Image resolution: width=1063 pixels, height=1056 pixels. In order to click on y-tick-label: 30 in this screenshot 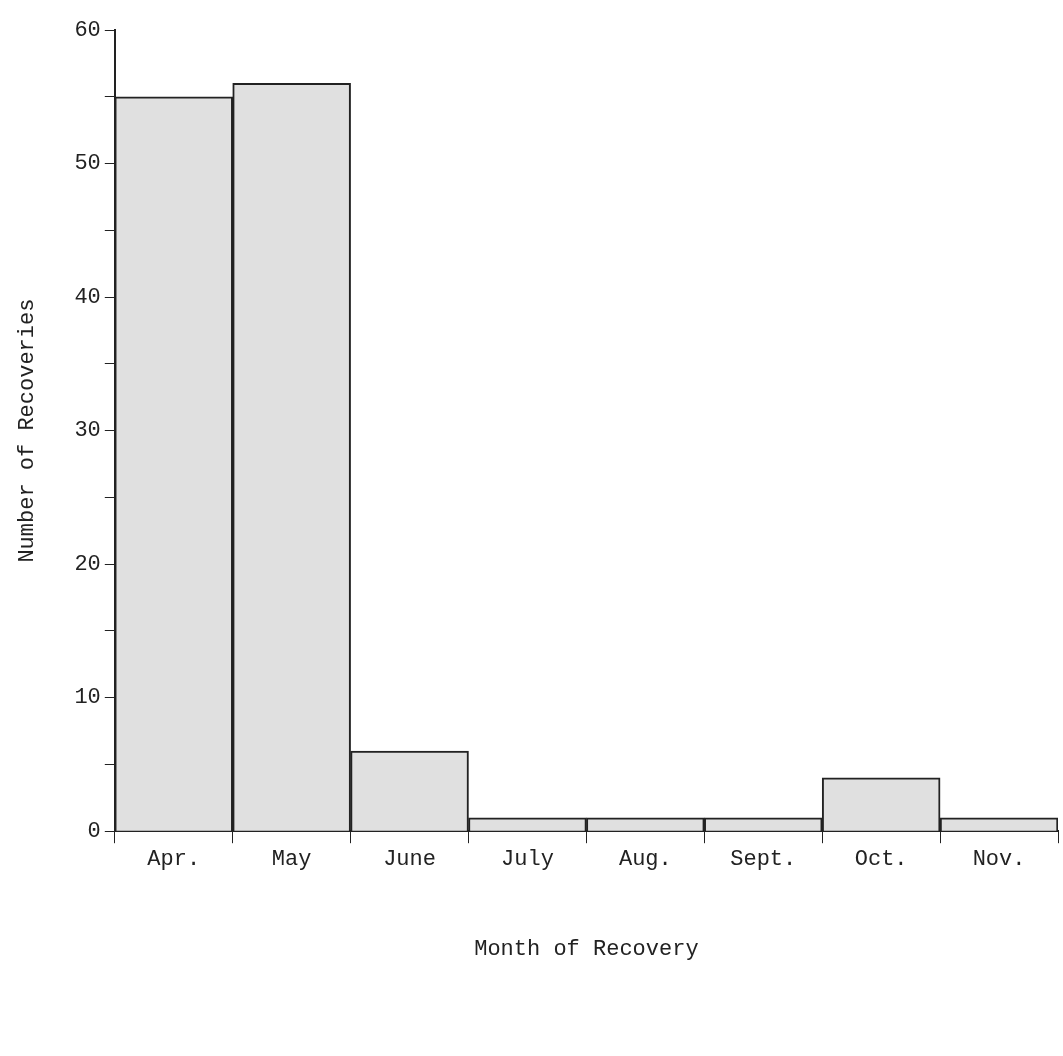, I will do `click(87, 431)`.